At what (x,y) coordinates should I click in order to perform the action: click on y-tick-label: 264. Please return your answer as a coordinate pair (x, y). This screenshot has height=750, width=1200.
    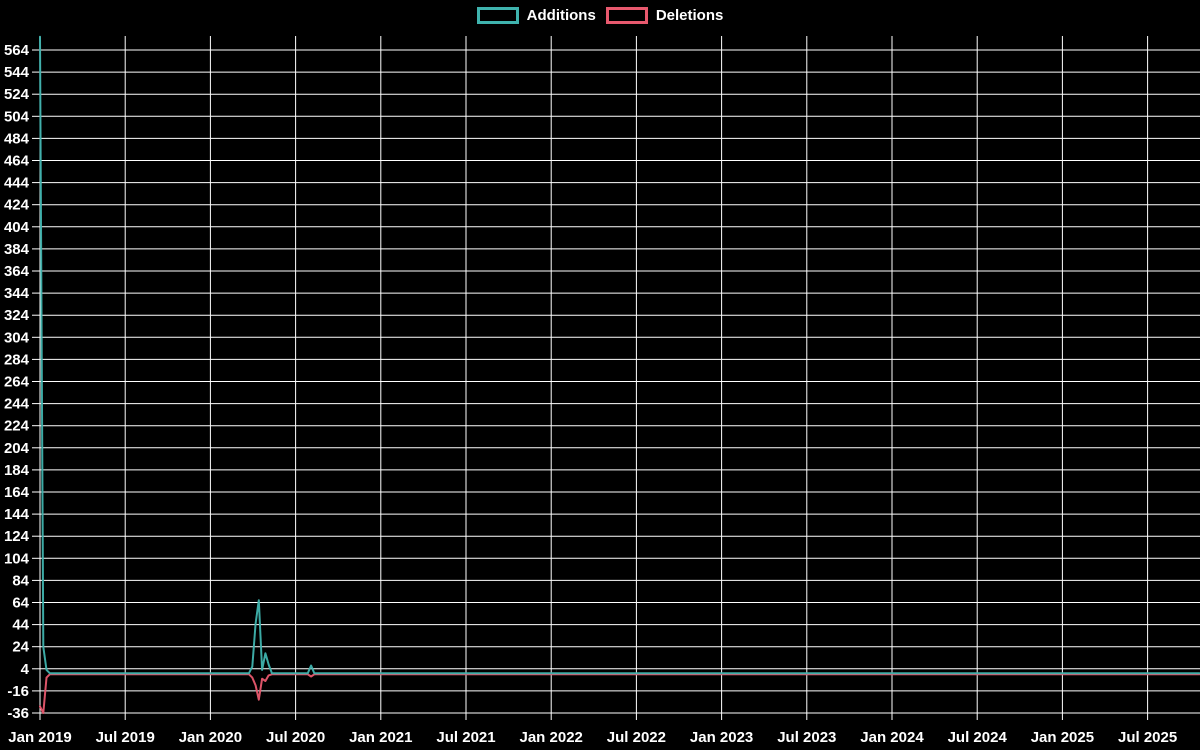
    Looking at the image, I should click on (17, 382).